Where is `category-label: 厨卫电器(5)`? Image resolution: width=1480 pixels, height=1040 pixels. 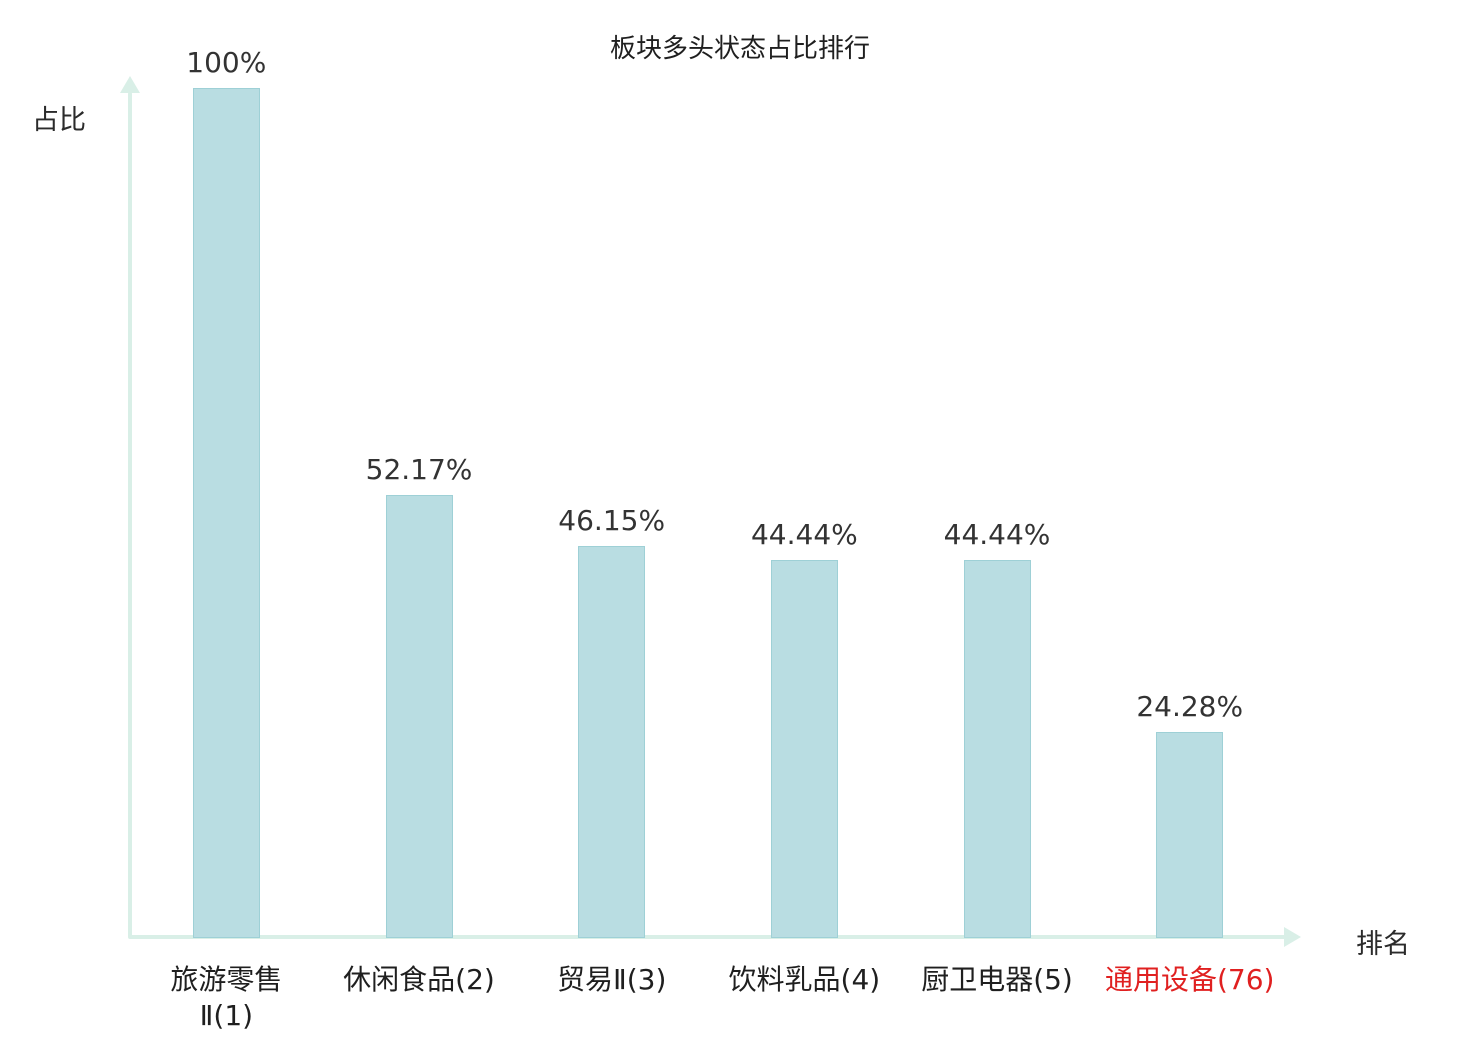
category-label: 厨卫电器(5) is located at coordinates (997, 979).